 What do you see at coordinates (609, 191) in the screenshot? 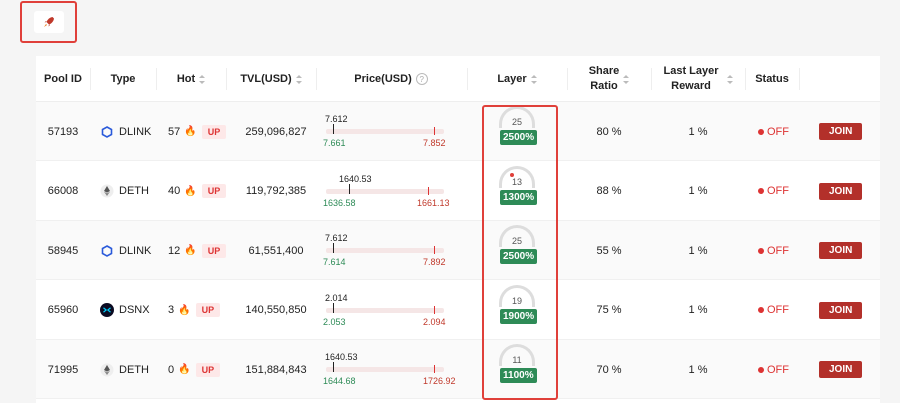
I see `share-ratio: 88 %` at bounding box center [609, 191].